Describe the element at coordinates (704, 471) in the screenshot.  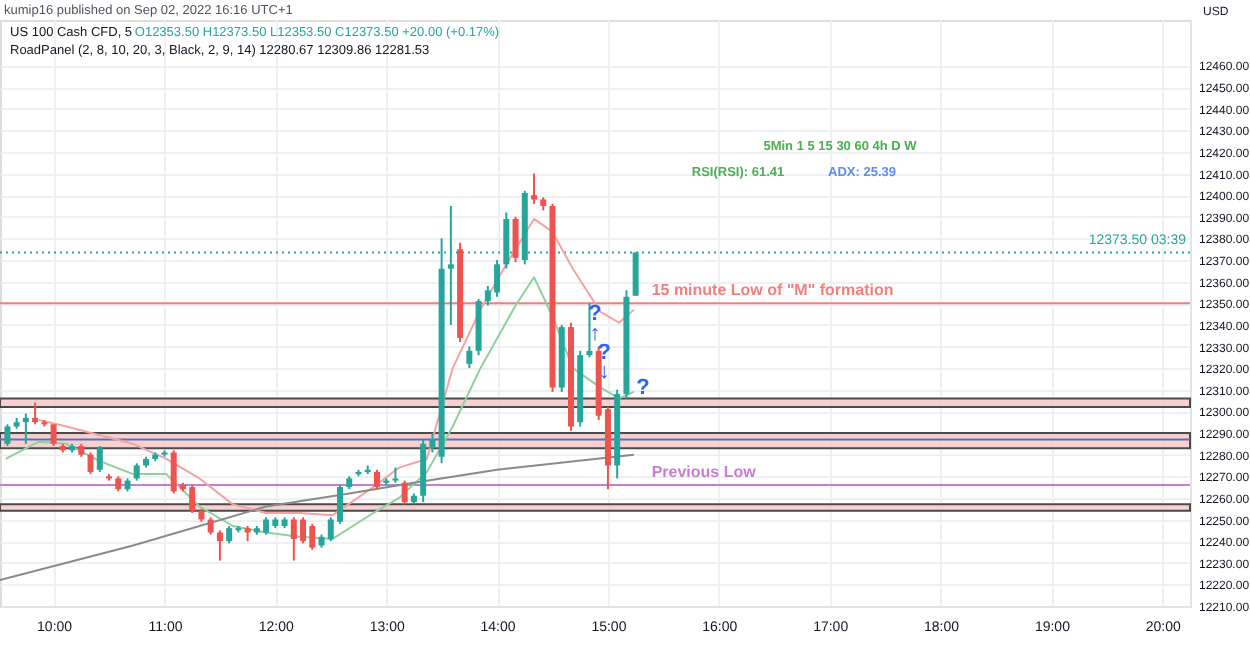
I see `ref-line-label: Previous Low` at that location.